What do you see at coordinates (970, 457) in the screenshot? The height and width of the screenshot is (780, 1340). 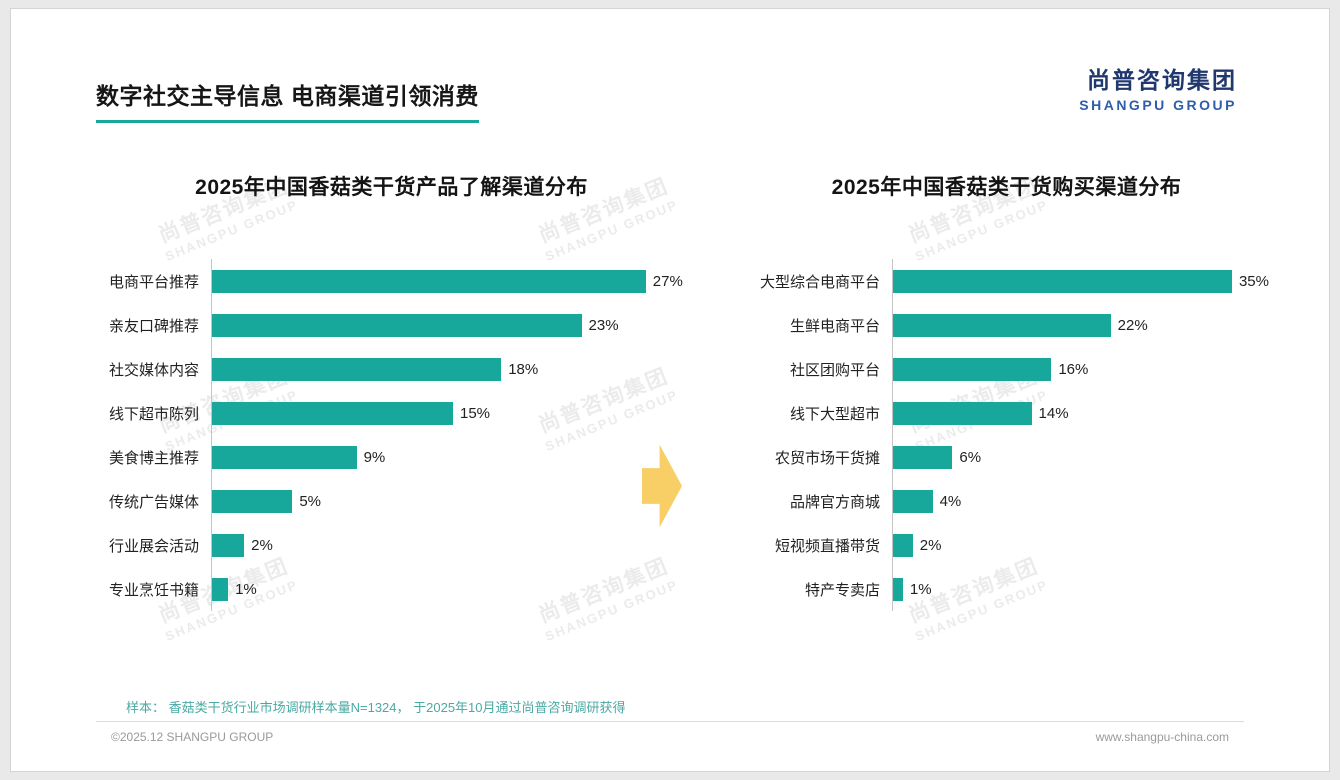 I see `value-label: 6%` at bounding box center [970, 457].